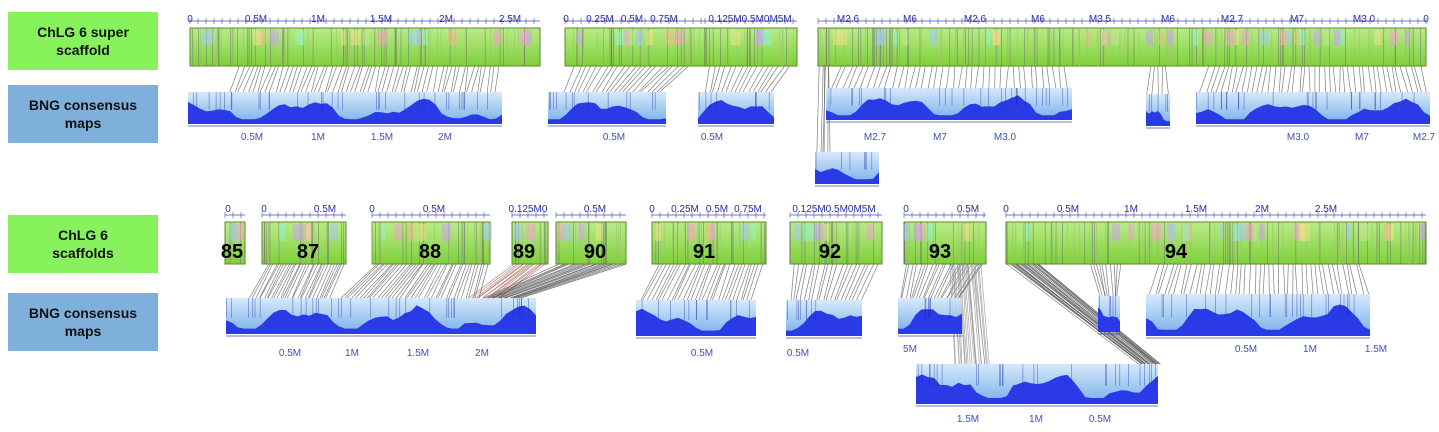  What do you see at coordinates (318, 137) in the screenshot?
I see `top-bng-tick: 1M` at bounding box center [318, 137].